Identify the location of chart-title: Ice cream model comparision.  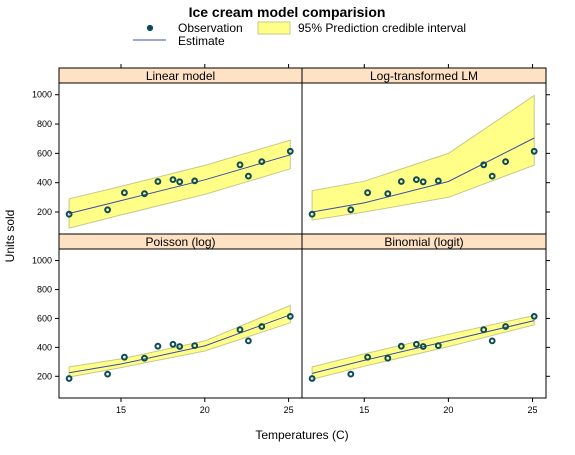
(287, 12).